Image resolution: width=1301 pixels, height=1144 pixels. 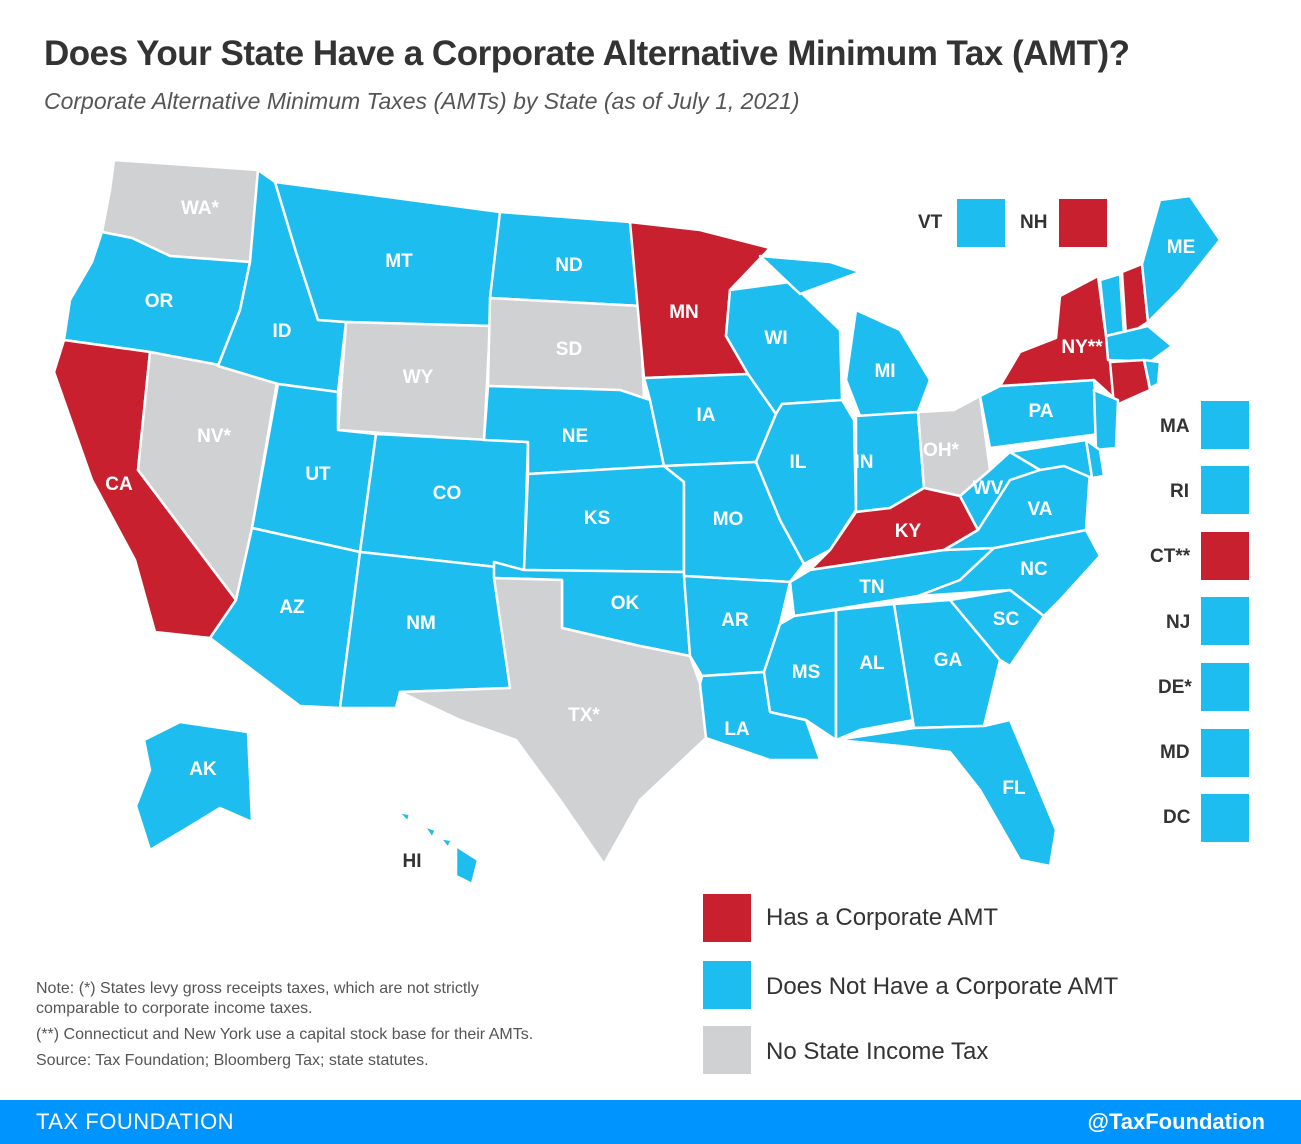 I want to click on footer-bar: TAX FOUNDATION @TaxFoundation, so click(x=650, y=1122).